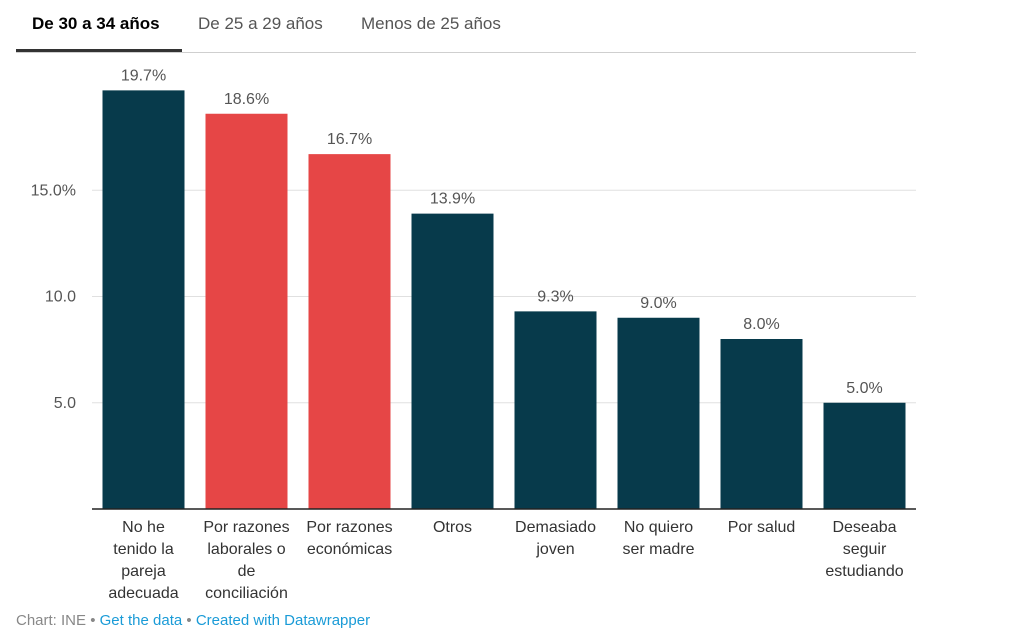 The height and width of the screenshot is (638, 1024). I want to click on value-label: 8.0%, so click(761, 324).